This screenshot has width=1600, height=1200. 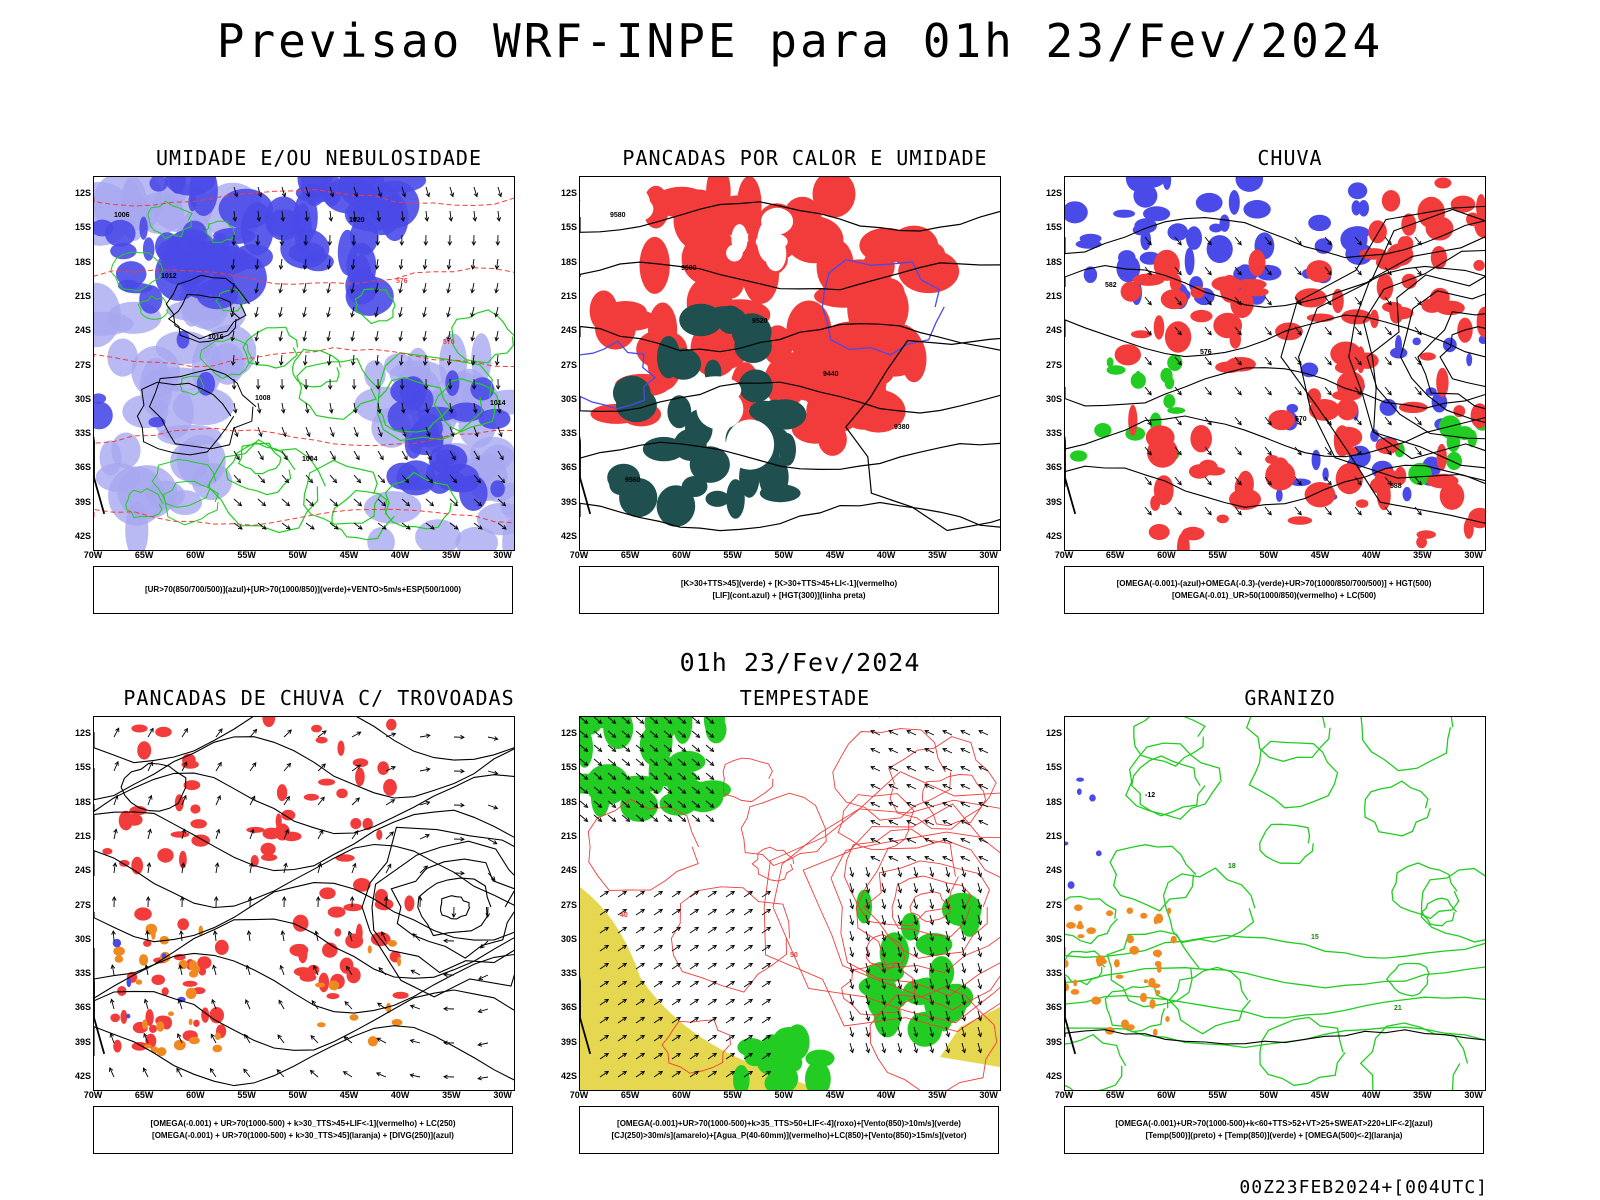 I want to click on longitude-label: 50W, so click(x=784, y=555).